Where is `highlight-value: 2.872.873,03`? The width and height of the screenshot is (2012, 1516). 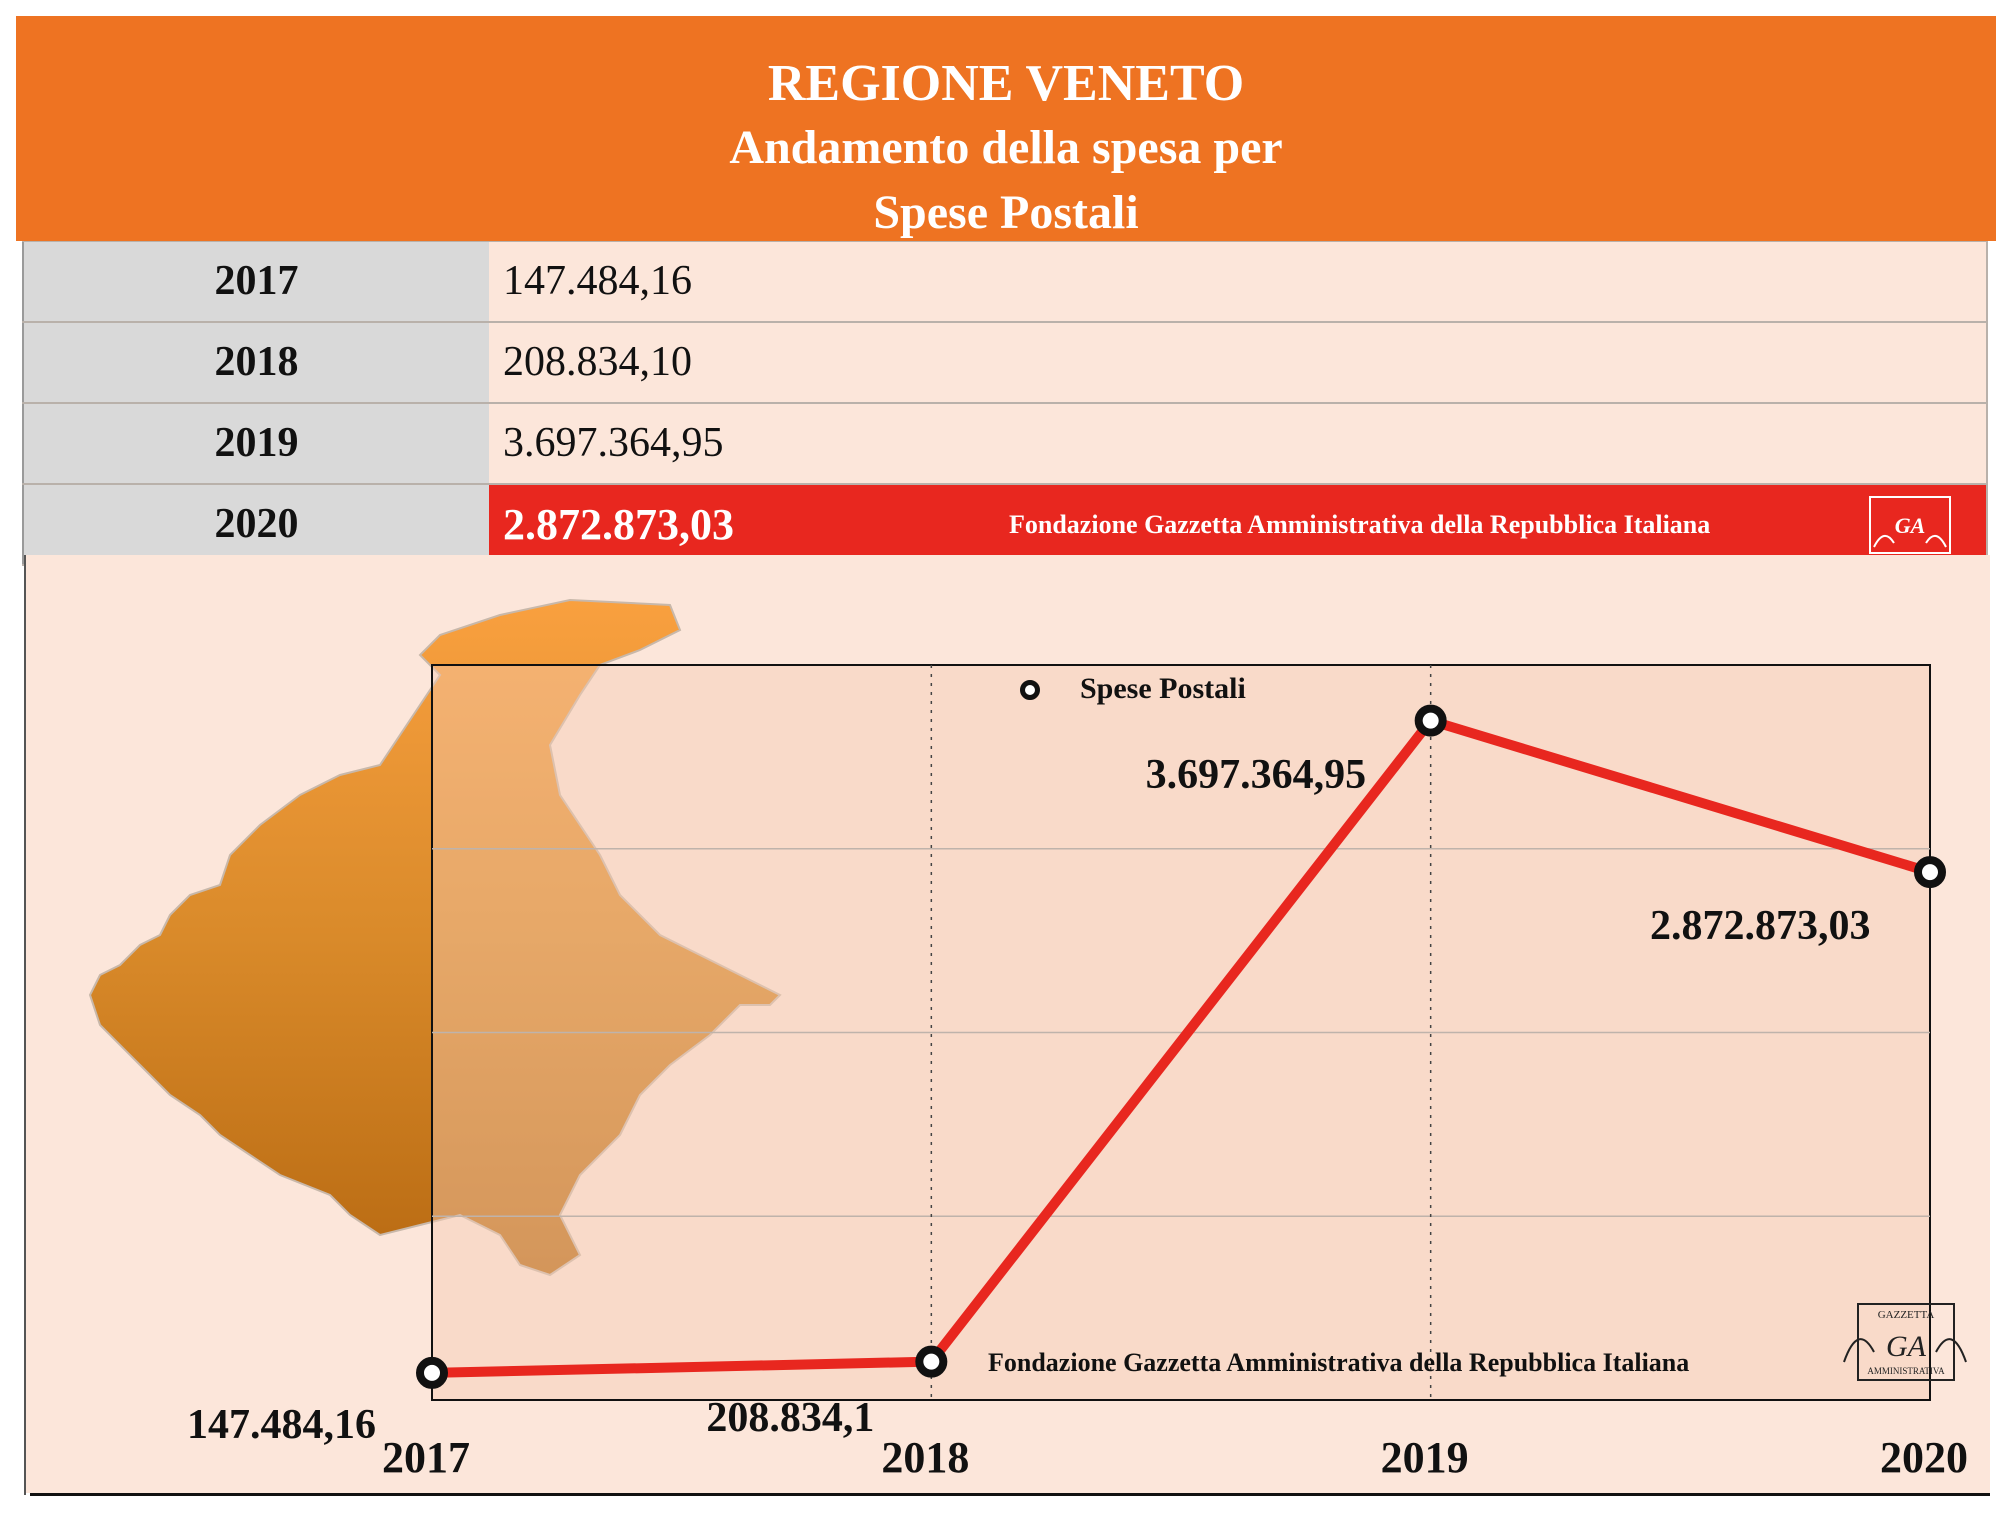 highlight-value: 2.872.873,03 is located at coordinates (618, 524).